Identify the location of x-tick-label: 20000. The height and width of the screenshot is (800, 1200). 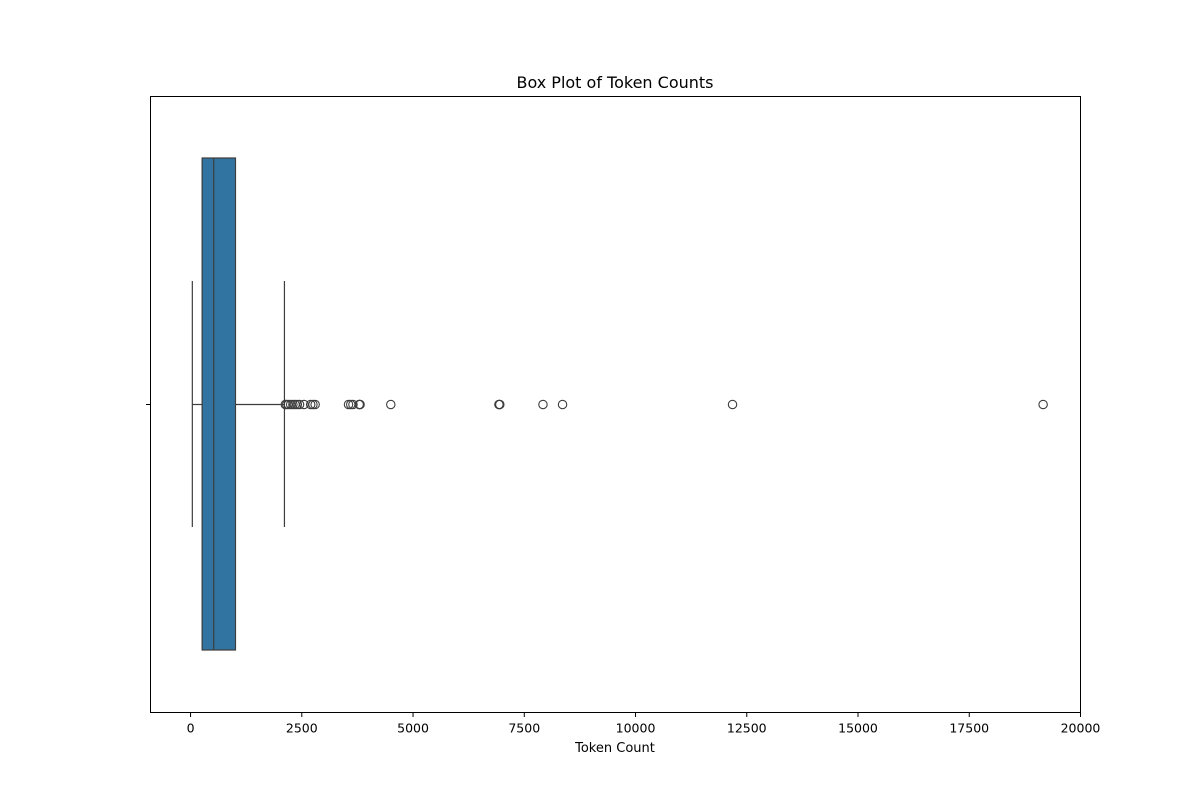
(1081, 728).